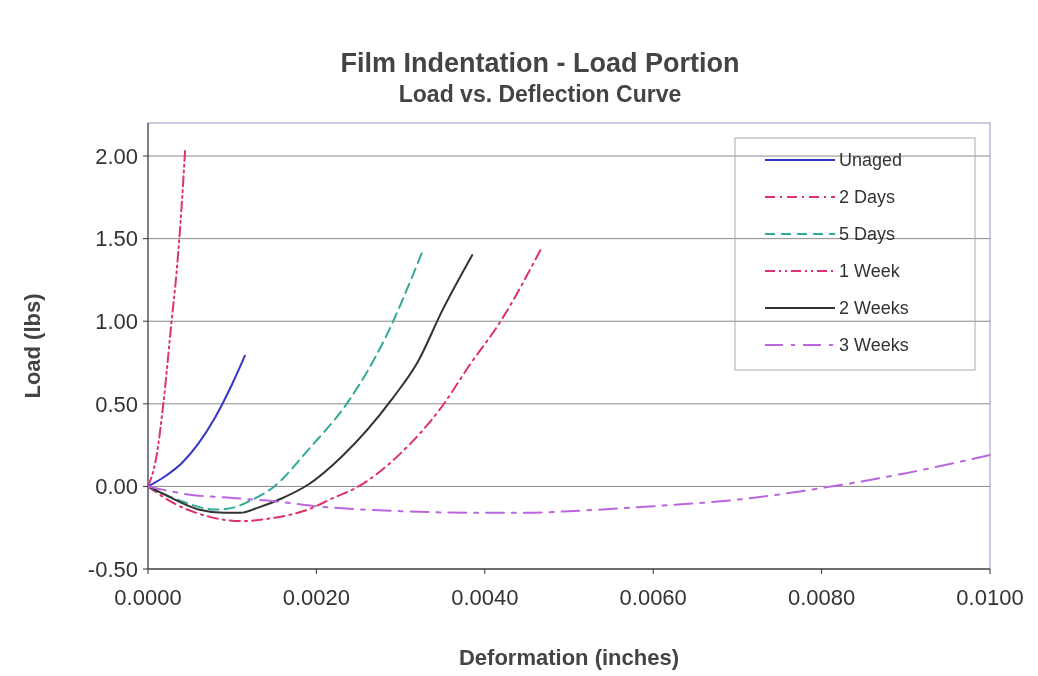 The height and width of the screenshot is (676, 1038). I want to click on legend-label: 3 Weeks, so click(874, 345).